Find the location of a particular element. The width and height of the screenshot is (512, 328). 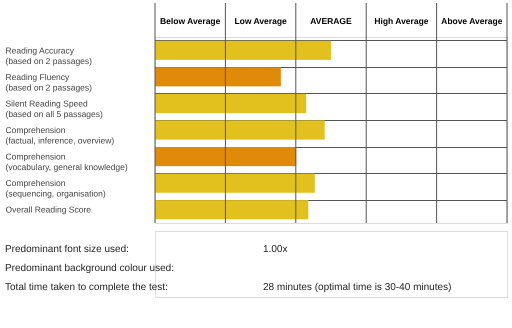

text: 1.00x is located at coordinates (275, 249).